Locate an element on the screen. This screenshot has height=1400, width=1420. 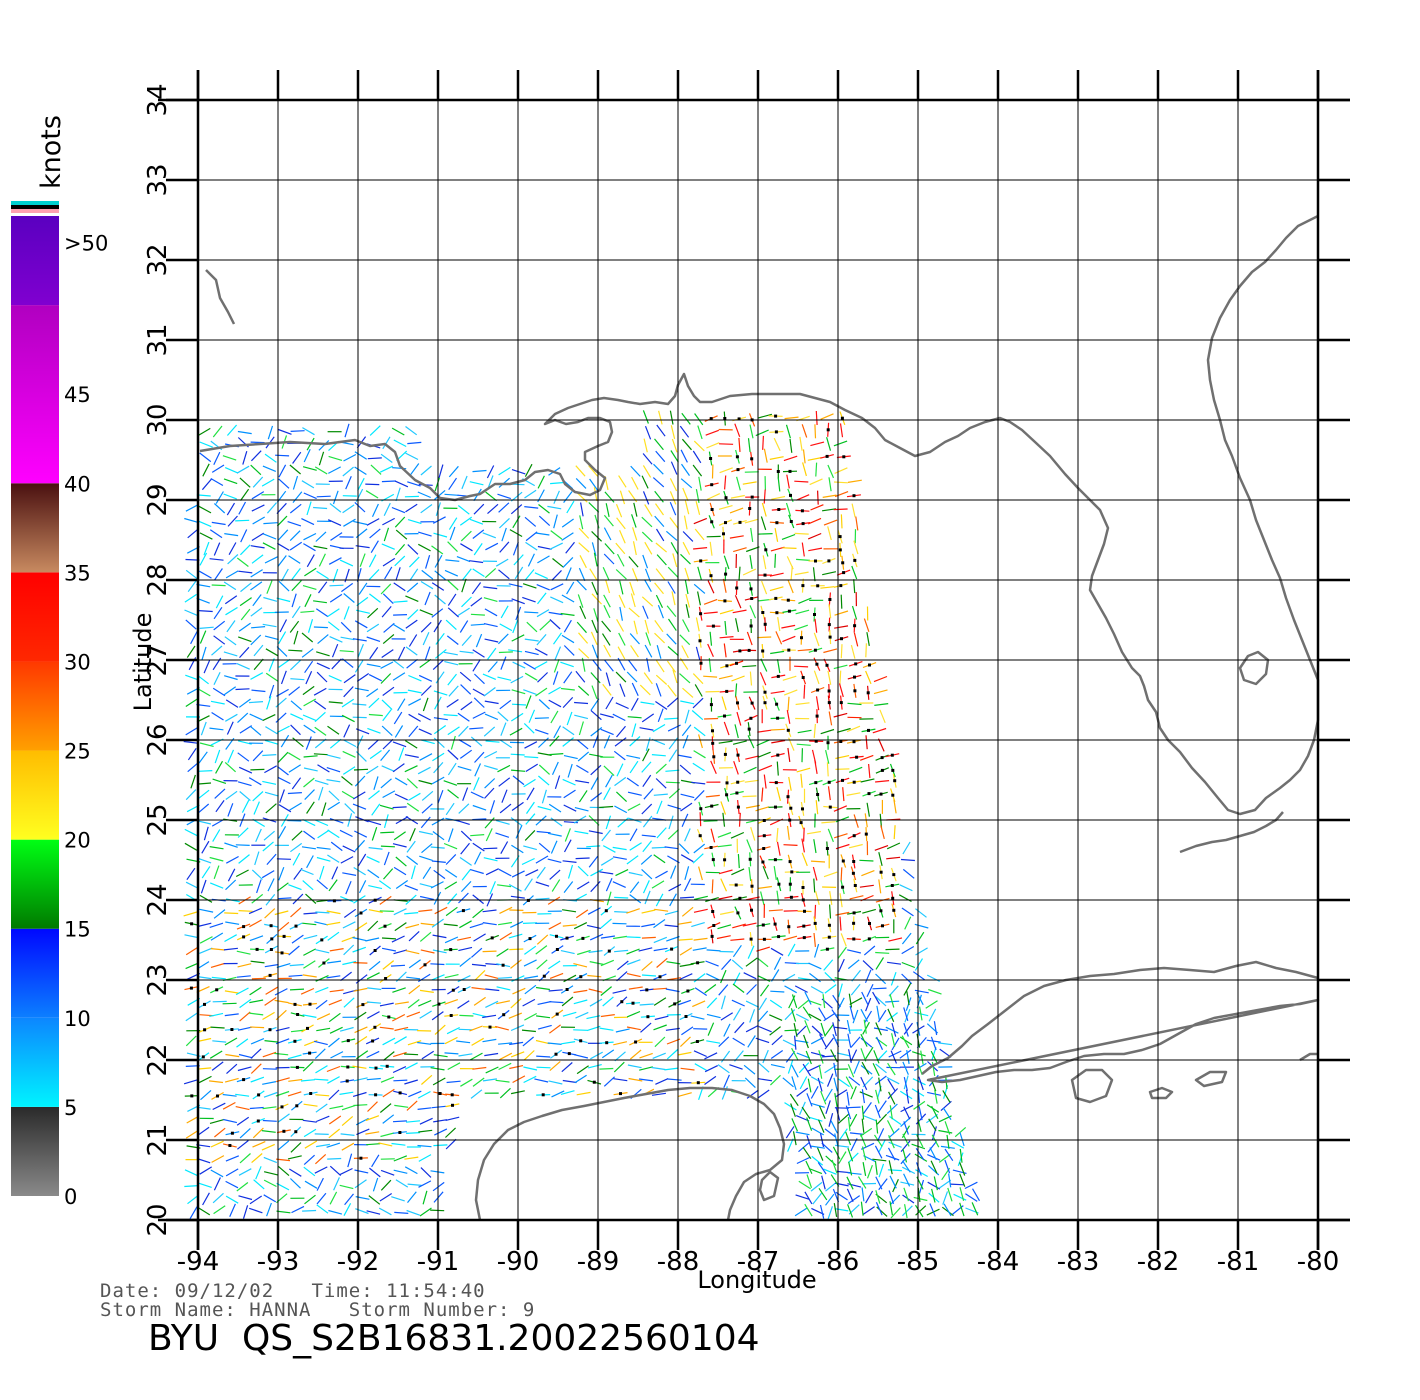
y-tick-label: 22 is located at coordinates (158, 1059).